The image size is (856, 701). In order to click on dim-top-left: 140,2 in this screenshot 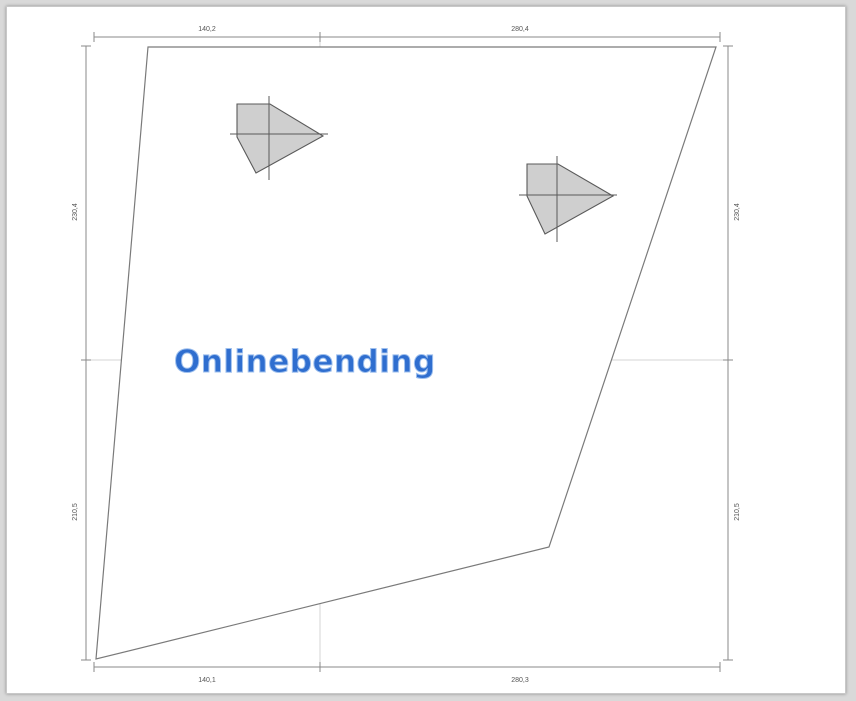, I will do `click(207, 29)`.